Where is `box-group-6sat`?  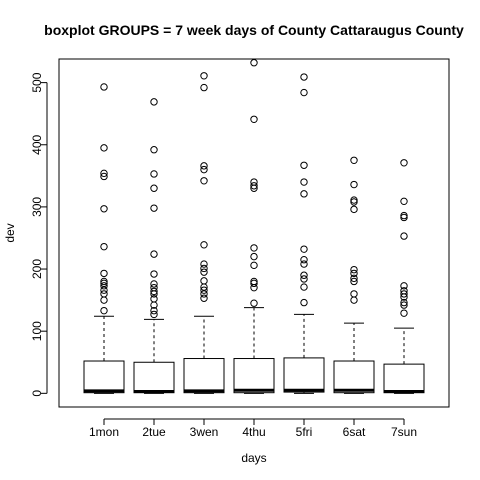 box-group-6sat is located at coordinates (354, 275).